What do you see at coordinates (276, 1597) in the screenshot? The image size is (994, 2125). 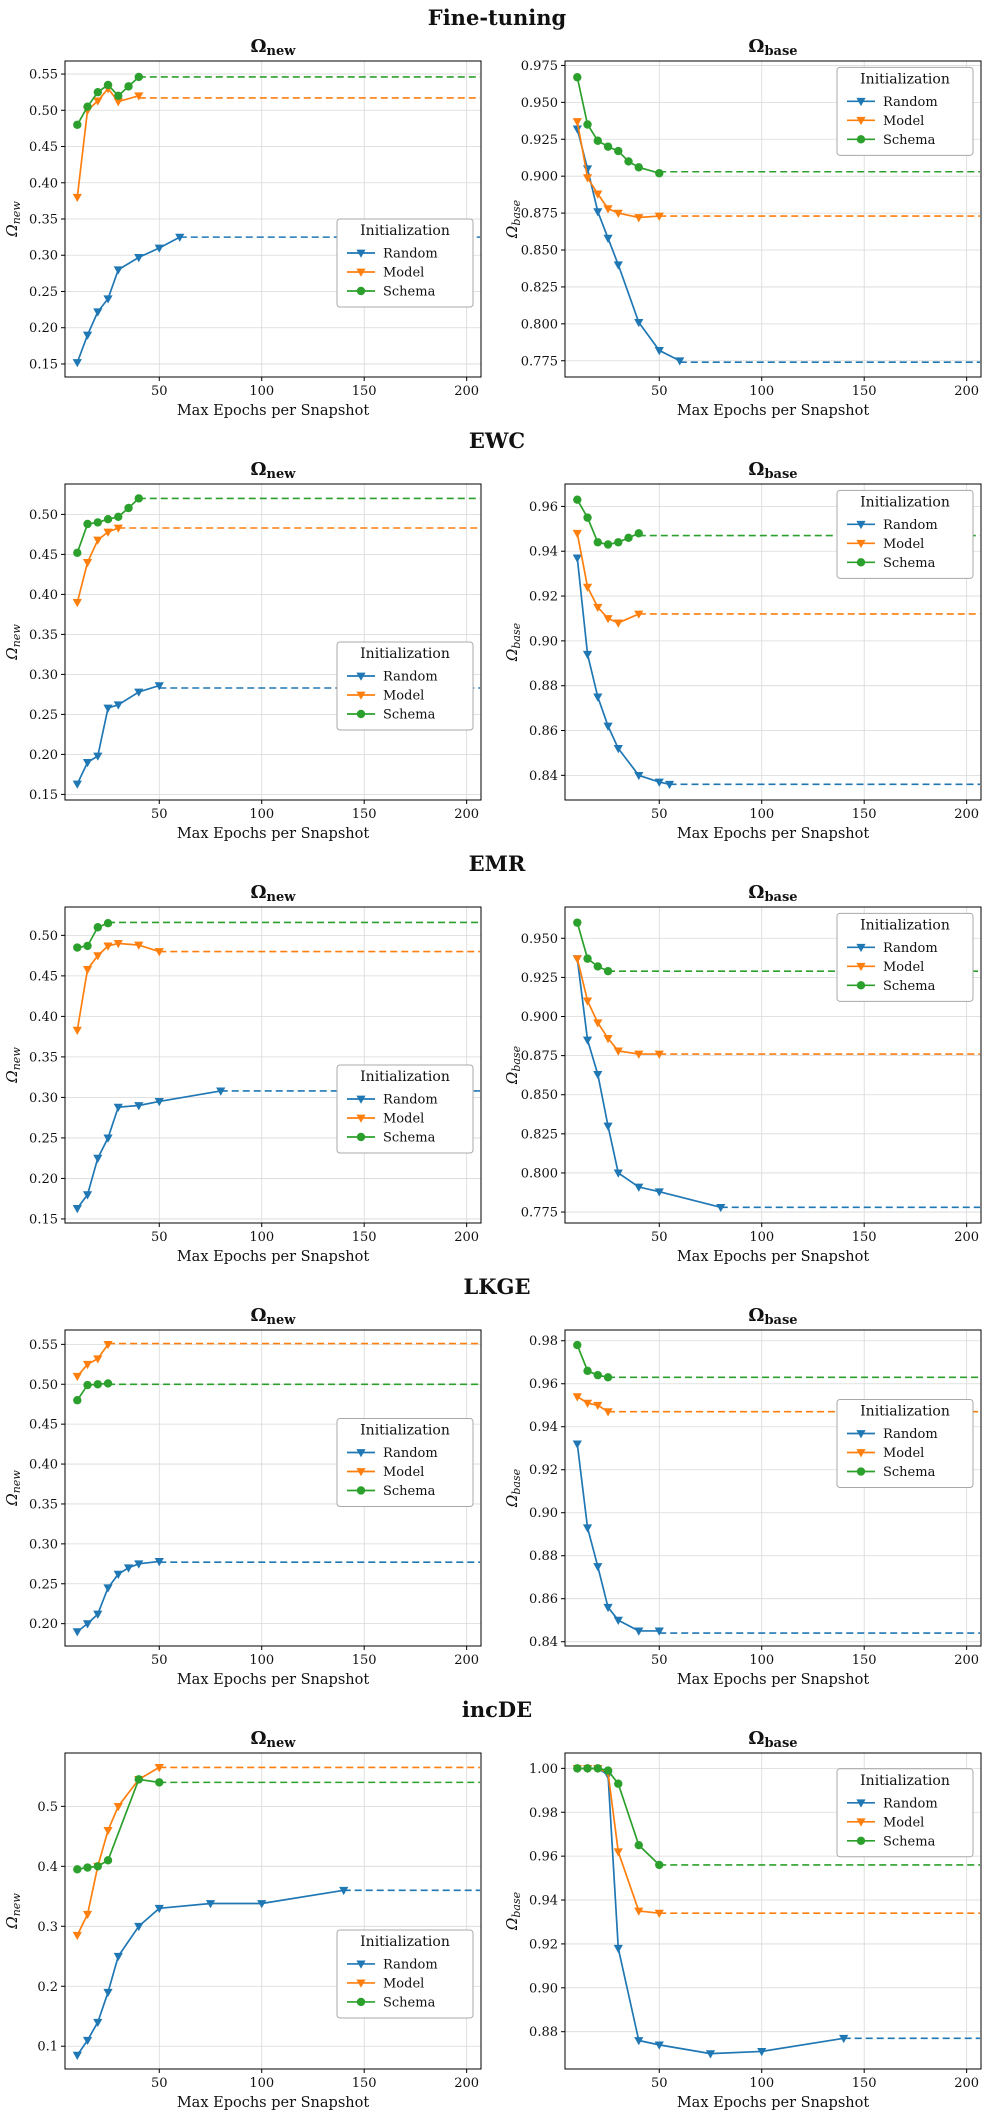 I see `series-random` at bounding box center [276, 1597].